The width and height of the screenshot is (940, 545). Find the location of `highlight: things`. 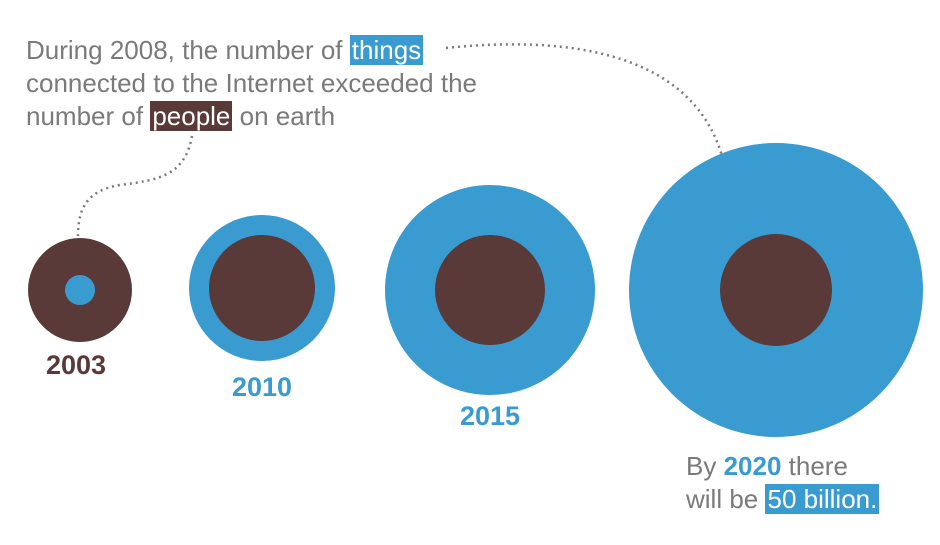

highlight: things is located at coordinates (386, 50).